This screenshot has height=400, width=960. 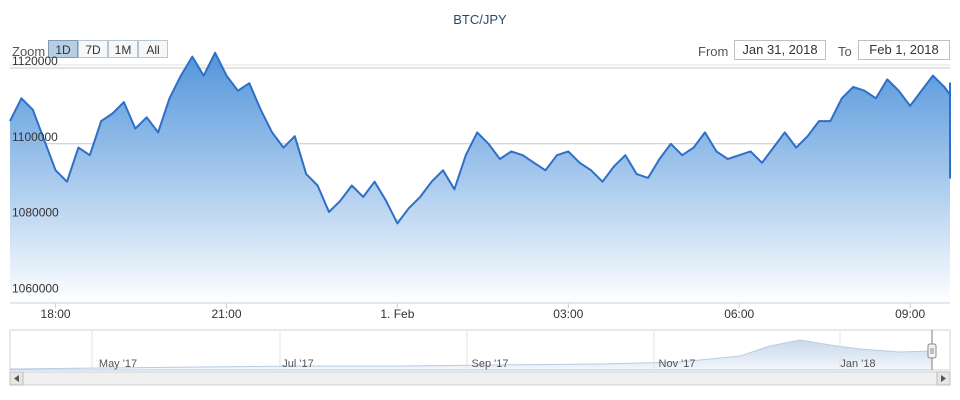 What do you see at coordinates (56, 314) in the screenshot?
I see `x-tick-label: 18:00` at bounding box center [56, 314].